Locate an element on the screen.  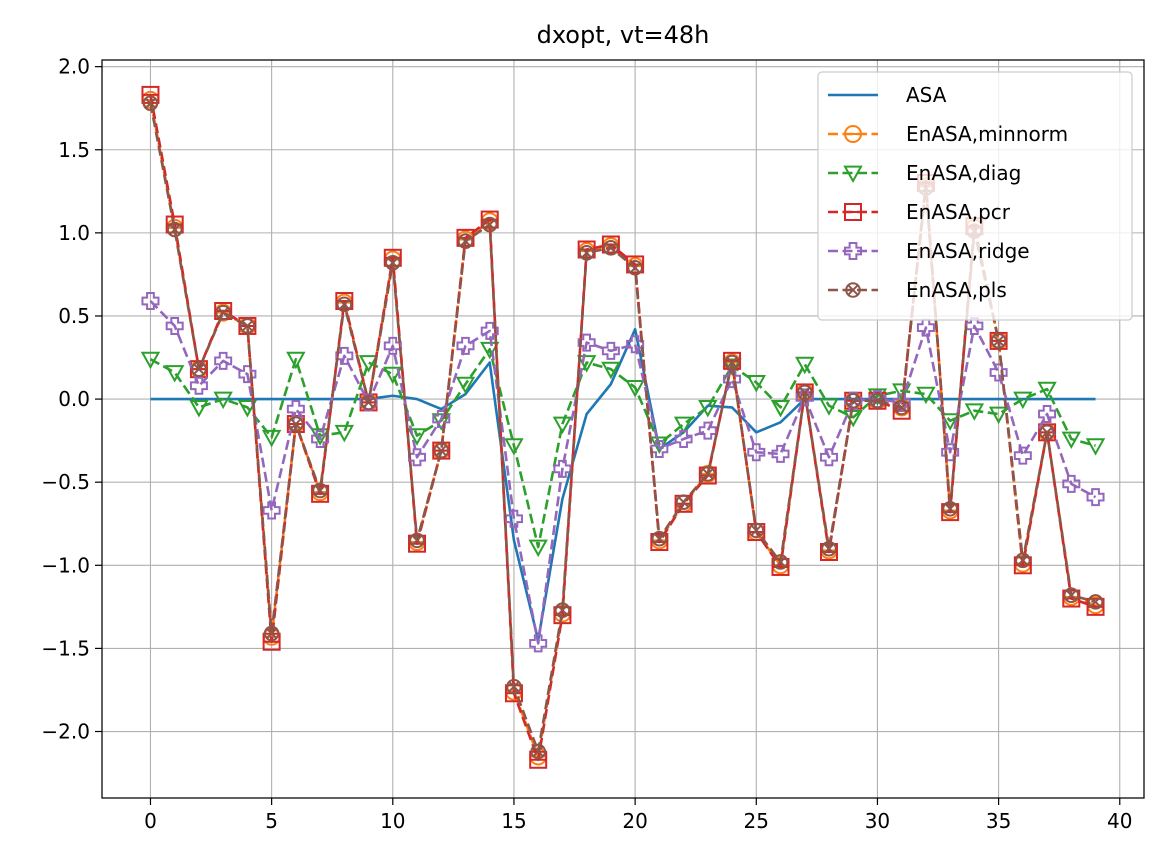
x-tick-label: 10 is located at coordinates (392, 821).